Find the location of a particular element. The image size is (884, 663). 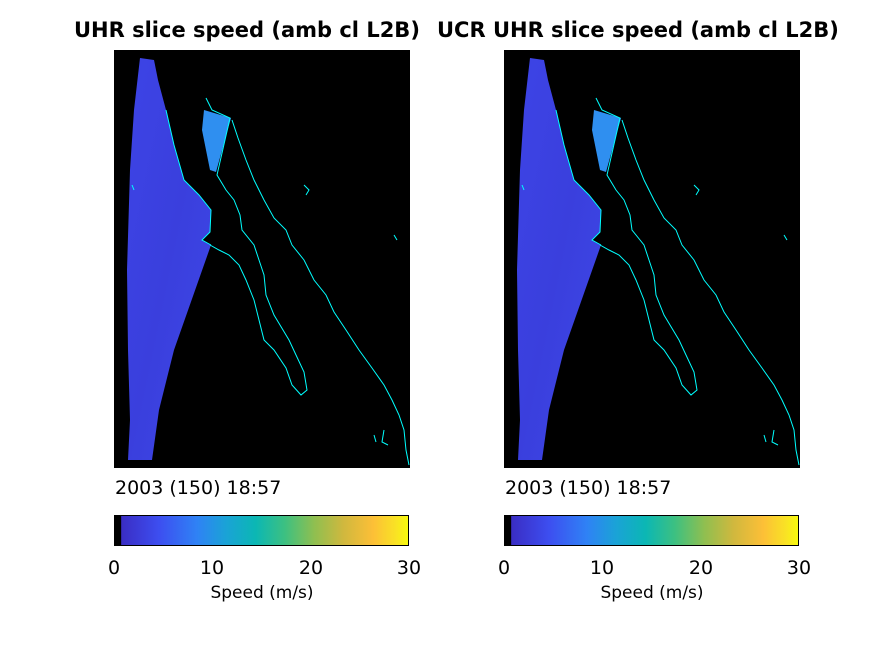

left-colorbar-tick-0: 0 is located at coordinates (114, 568).